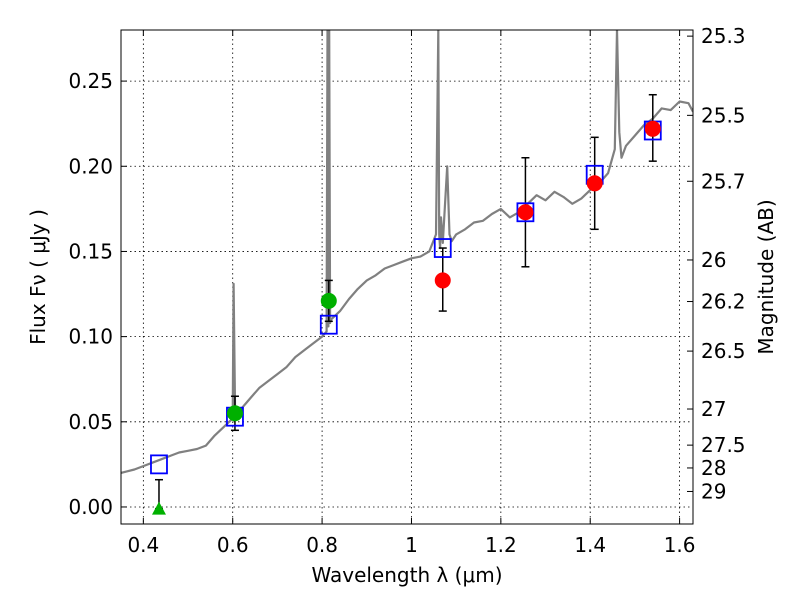 Image resolution: width=800 pixels, height=600 pixels. What do you see at coordinates (723, 115) in the screenshot?
I see `y2-tick-label: 25.5` at bounding box center [723, 115].